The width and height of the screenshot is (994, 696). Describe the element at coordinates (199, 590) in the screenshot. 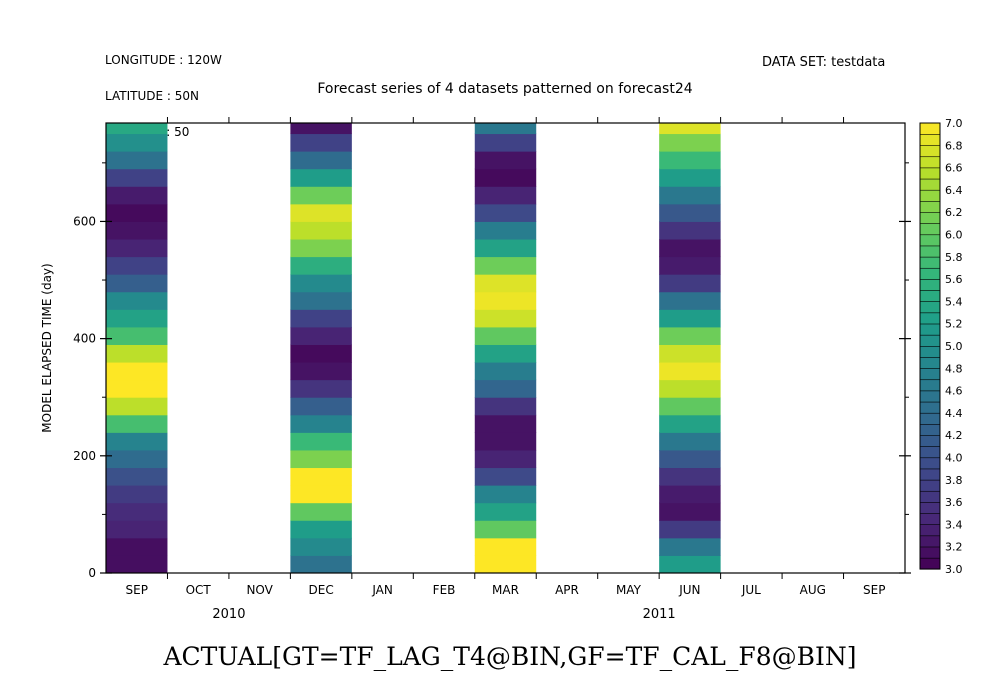

I see `x-tick-label: OCT` at that location.